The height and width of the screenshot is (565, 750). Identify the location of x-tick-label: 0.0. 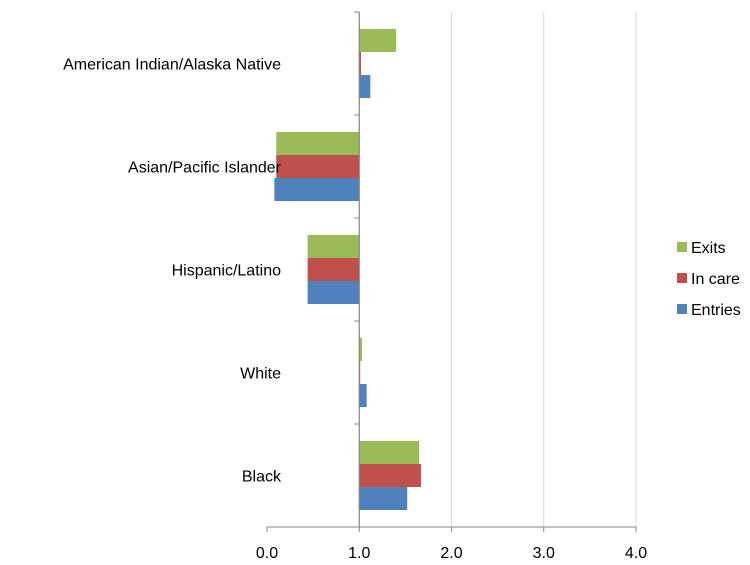
(267, 553).